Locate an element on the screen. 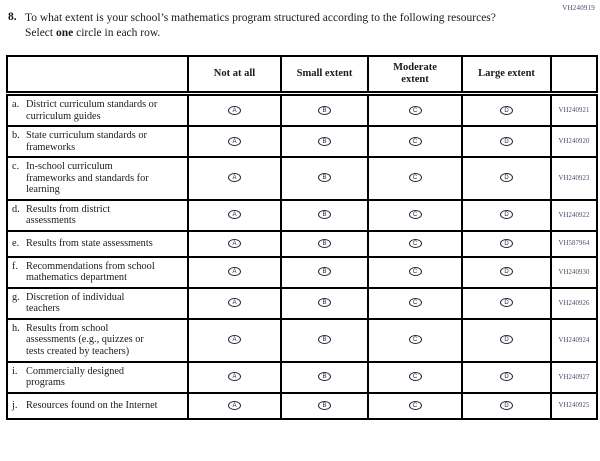 This screenshot has height=461, width=600. row-label-wrap: d. Results from district assessments is located at coordinates (98, 215).